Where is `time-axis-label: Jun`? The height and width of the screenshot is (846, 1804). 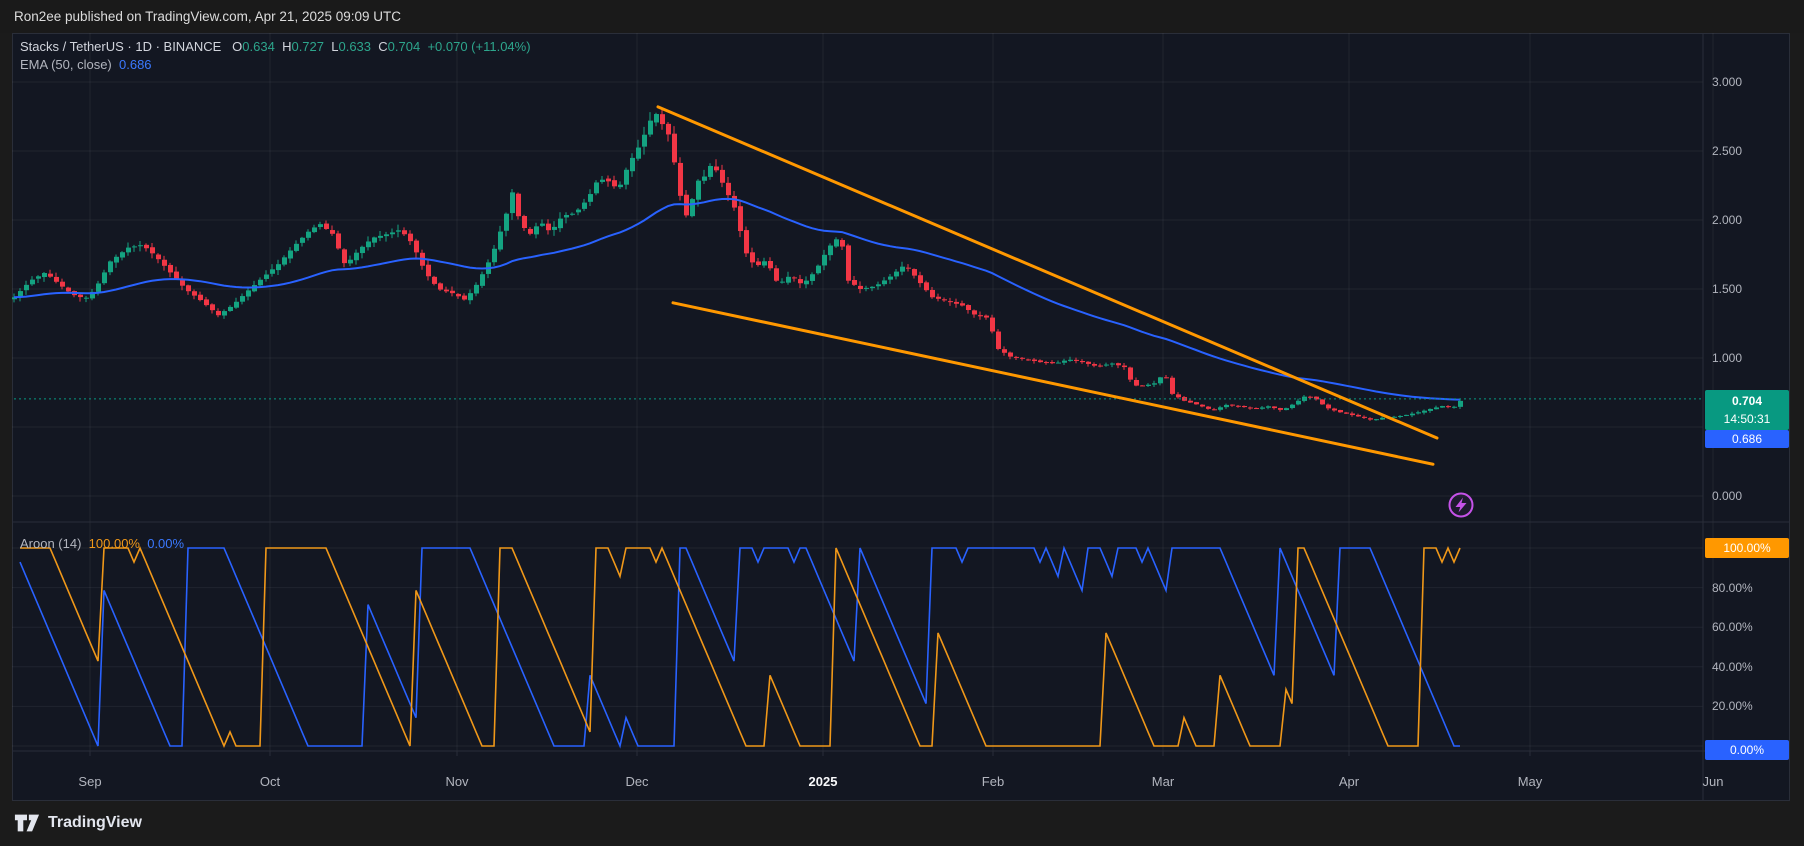 time-axis-label: Jun is located at coordinates (1713, 781).